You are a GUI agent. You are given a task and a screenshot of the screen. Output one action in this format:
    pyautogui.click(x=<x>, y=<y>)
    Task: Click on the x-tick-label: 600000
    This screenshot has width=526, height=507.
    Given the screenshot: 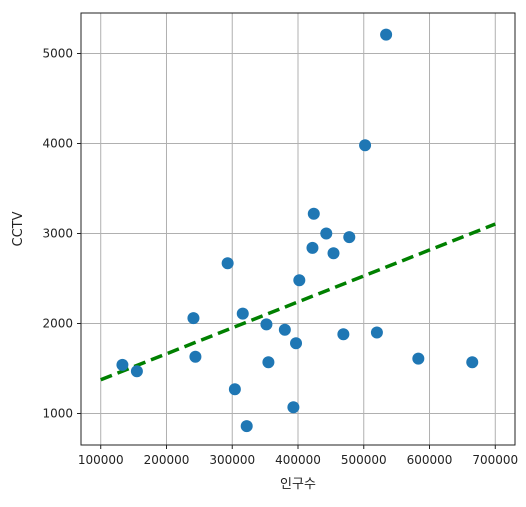 What is the action you would take?
    pyautogui.click(x=430, y=460)
    